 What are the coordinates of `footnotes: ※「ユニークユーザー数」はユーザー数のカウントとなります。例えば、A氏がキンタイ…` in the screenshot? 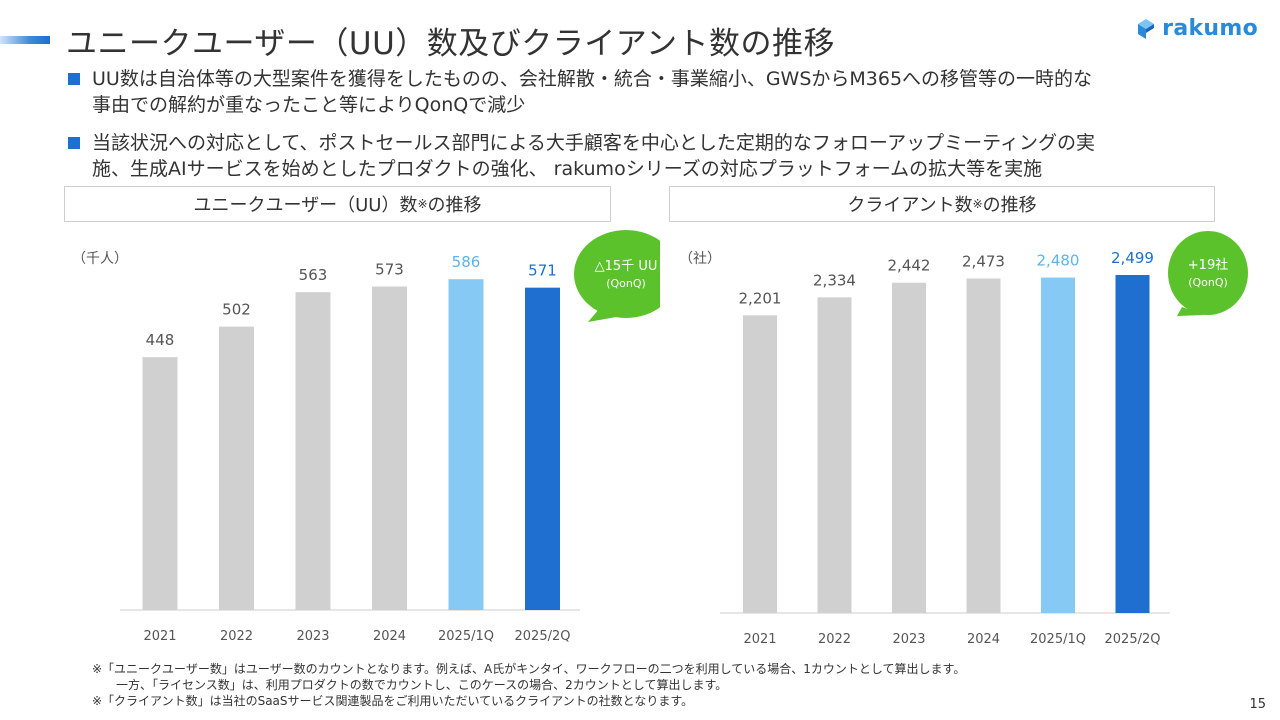 It's located at (528, 685).